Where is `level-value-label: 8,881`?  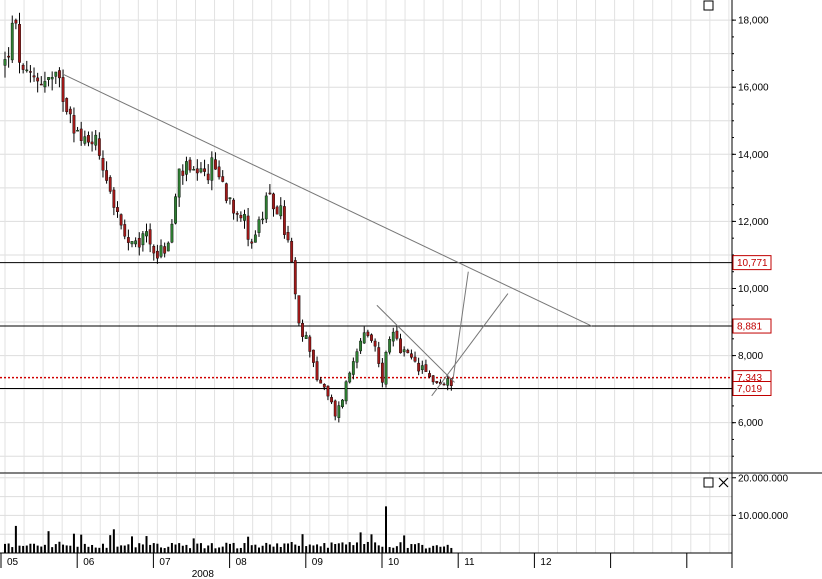 level-value-label: 8,881 is located at coordinates (749, 327).